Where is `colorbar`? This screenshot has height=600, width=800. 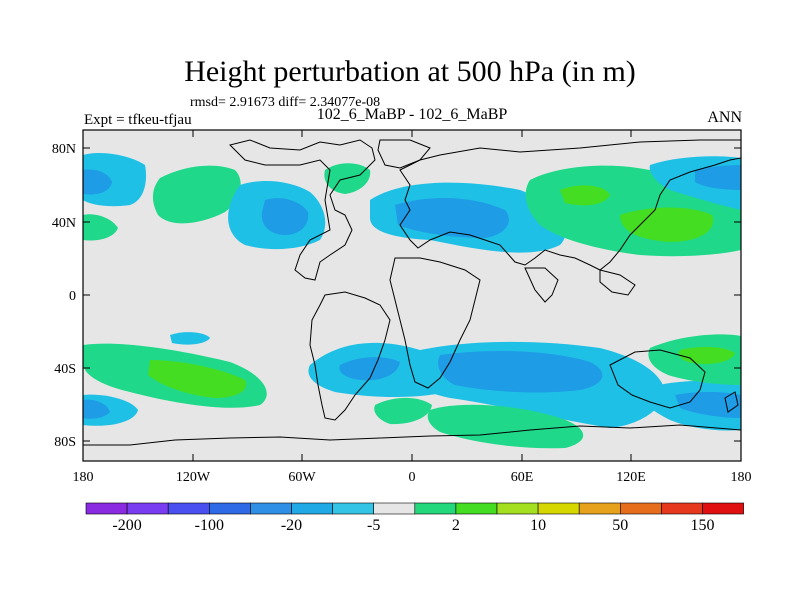 colorbar is located at coordinates (414, 508).